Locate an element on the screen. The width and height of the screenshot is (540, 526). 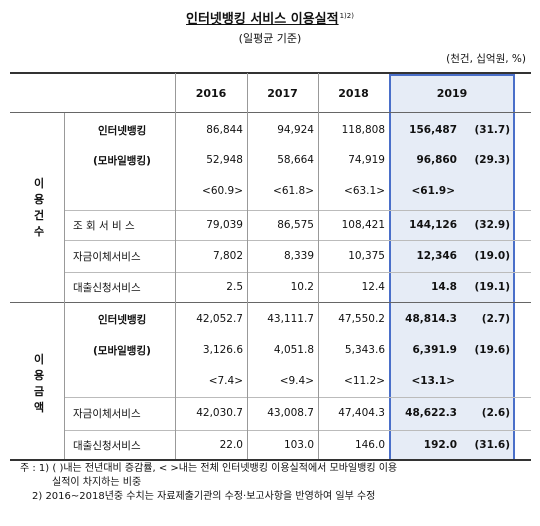
cell-2016: 2.5 is located at coordinates (234, 287).